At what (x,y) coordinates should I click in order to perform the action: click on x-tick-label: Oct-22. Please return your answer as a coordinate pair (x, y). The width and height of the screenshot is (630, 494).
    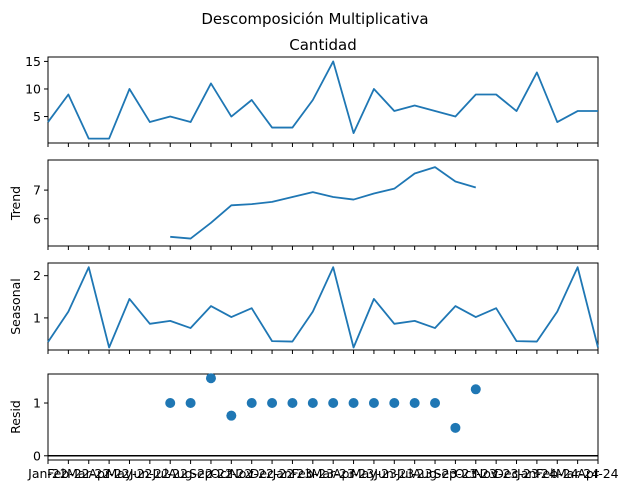
    Looking at the image, I should click on (231, 473).